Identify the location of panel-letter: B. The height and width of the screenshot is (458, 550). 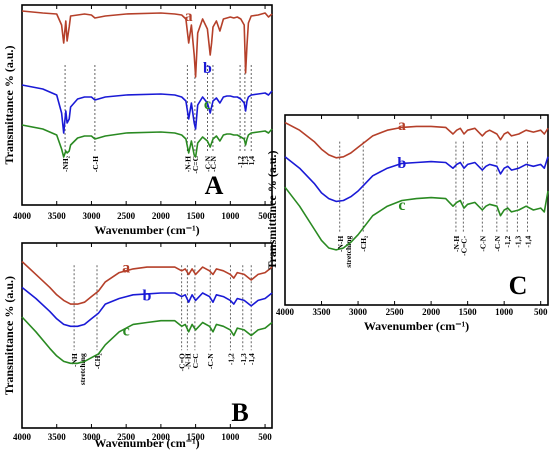
(239, 412).